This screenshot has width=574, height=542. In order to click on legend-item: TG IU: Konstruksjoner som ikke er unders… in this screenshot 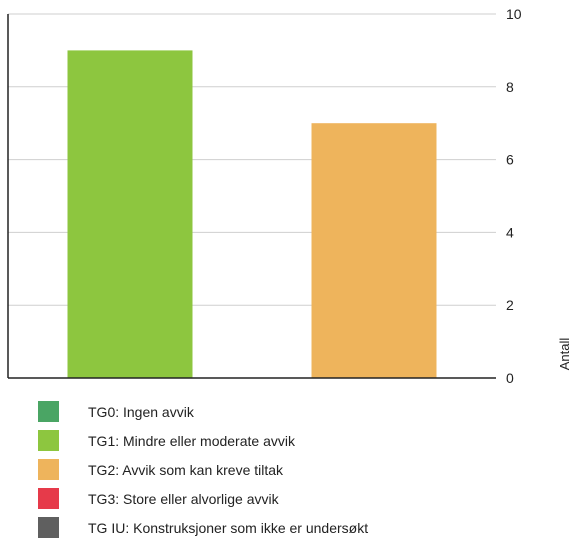, I will do `click(203, 527)`.